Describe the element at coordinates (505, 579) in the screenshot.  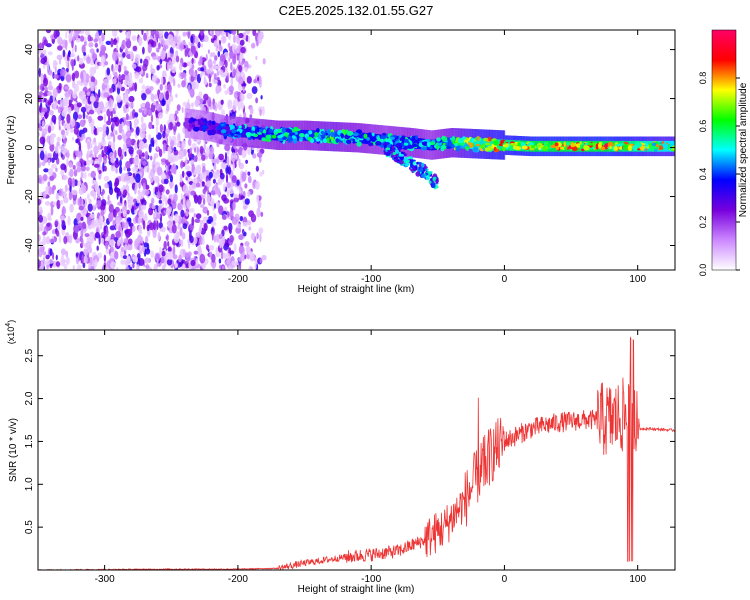
I see `x-tick-label: 0` at that location.